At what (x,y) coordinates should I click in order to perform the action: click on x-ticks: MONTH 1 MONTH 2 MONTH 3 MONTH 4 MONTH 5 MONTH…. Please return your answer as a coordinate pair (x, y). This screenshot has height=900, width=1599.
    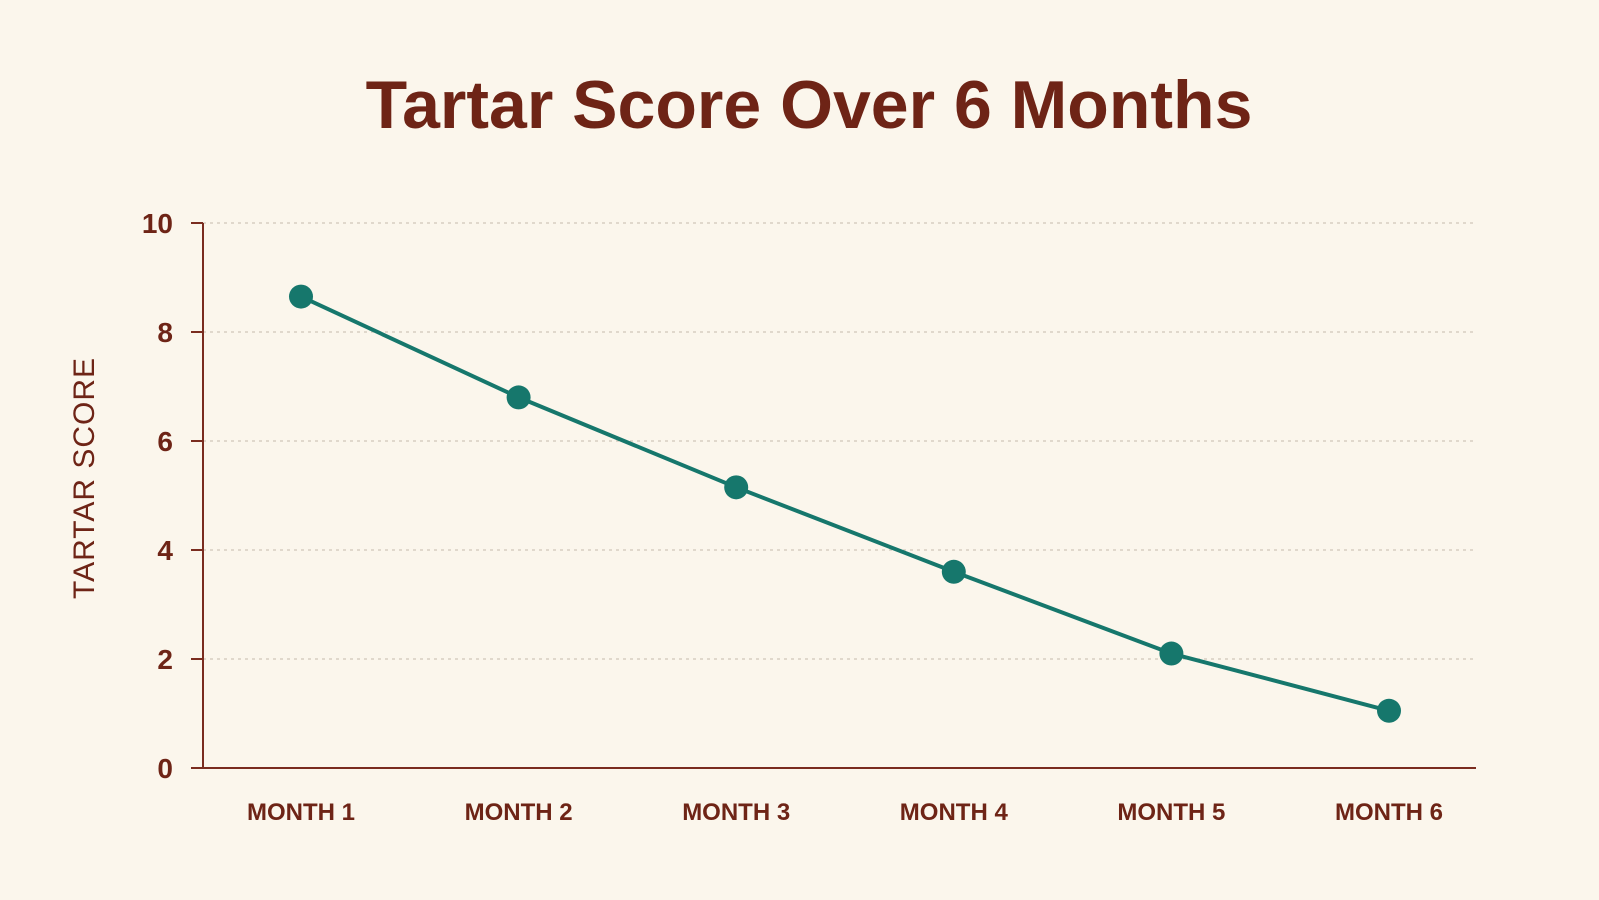
    Looking at the image, I should click on (845, 812).